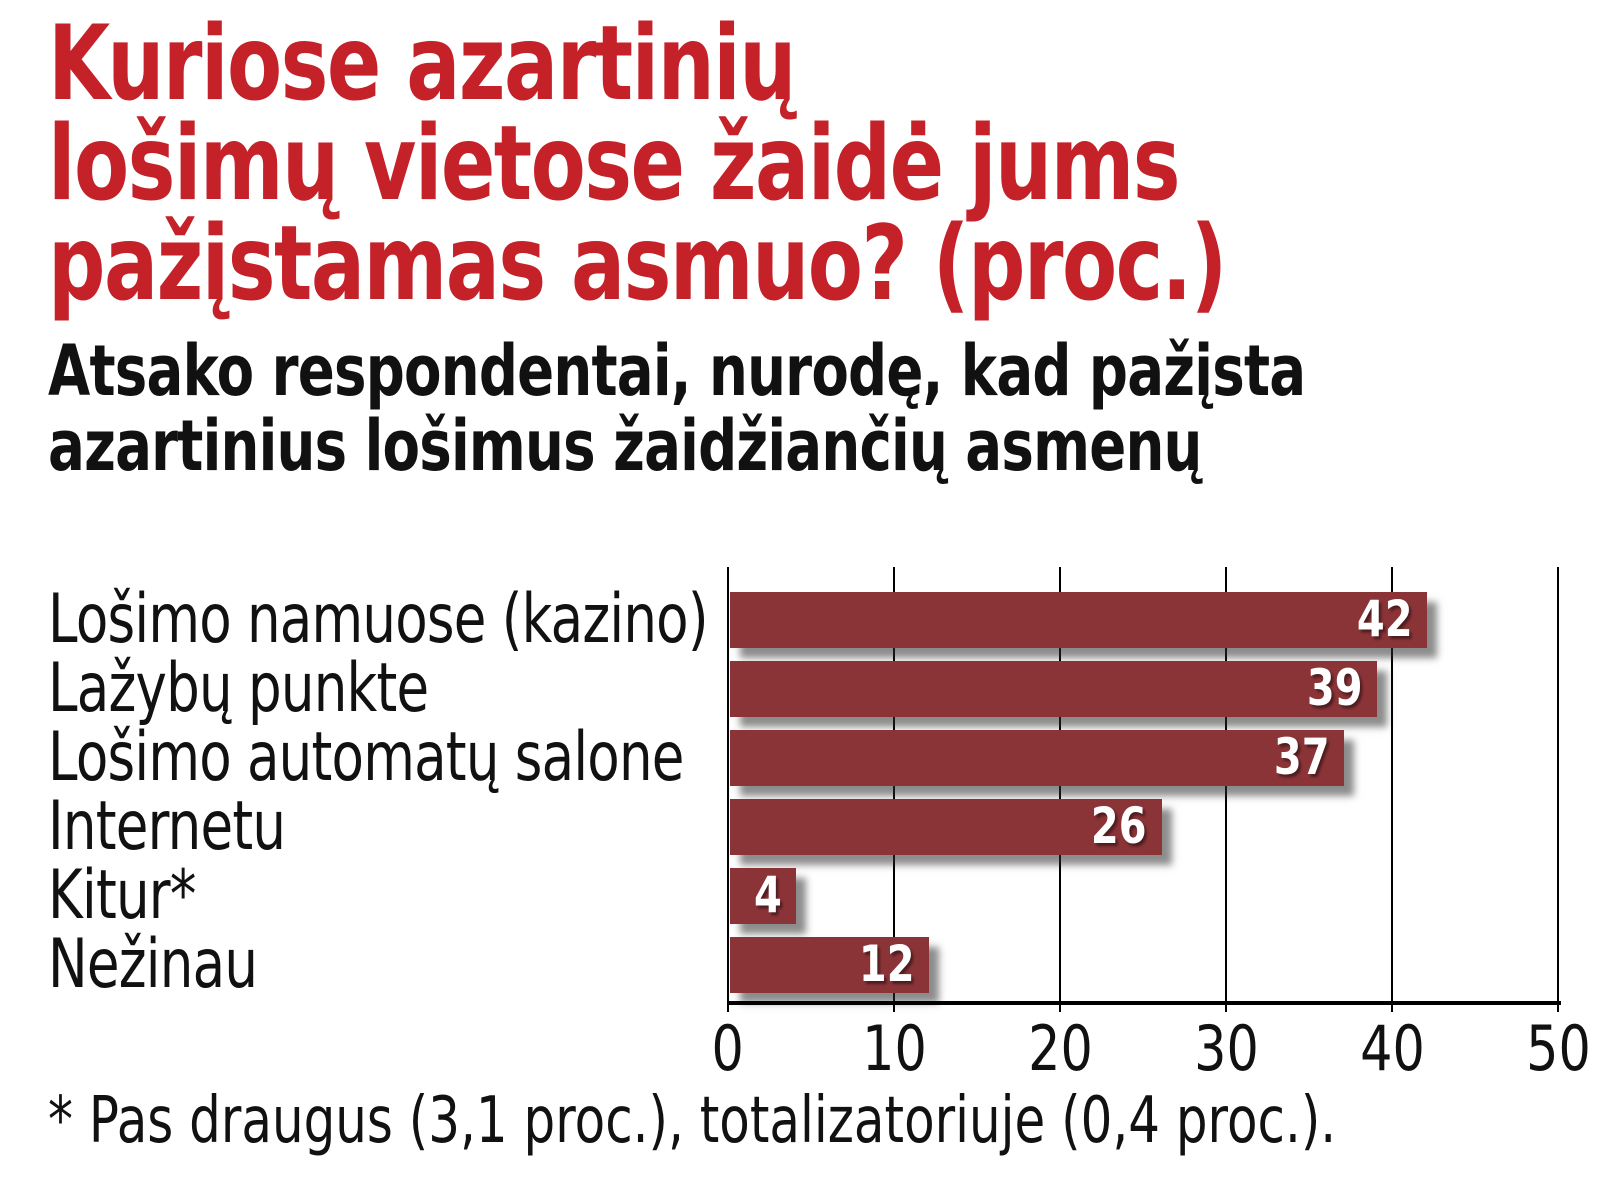 Image resolution: width=1600 pixels, height=1185 pixels. What do you see at coordinates (238, 688) in the screenshot?
I see `category-label-2: Lažybų punkte` at bounding box center [238, 688].